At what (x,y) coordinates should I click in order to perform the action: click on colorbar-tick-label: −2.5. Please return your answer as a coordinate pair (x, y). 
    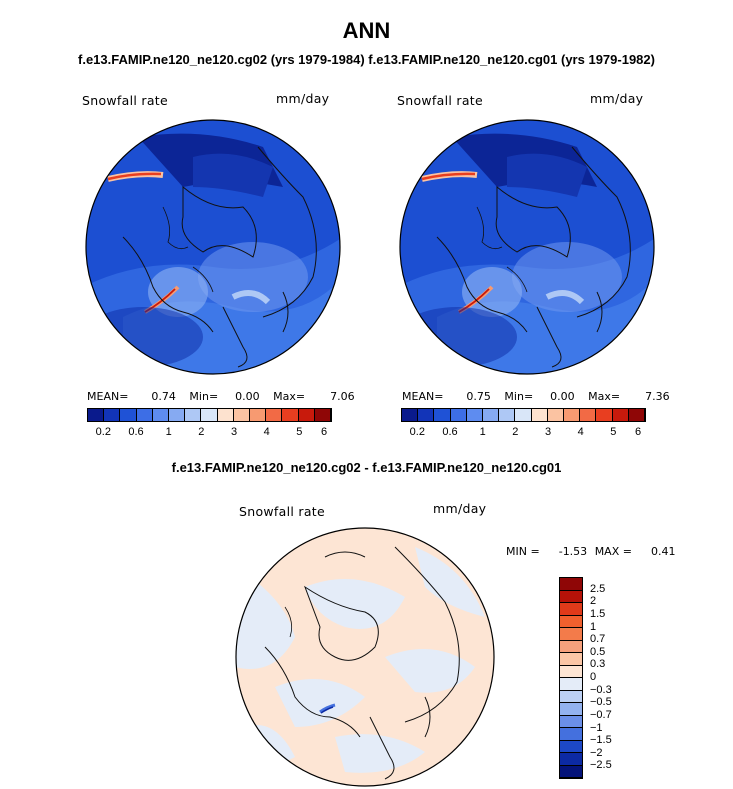
    Looking at the image, I should click on (601, 765).